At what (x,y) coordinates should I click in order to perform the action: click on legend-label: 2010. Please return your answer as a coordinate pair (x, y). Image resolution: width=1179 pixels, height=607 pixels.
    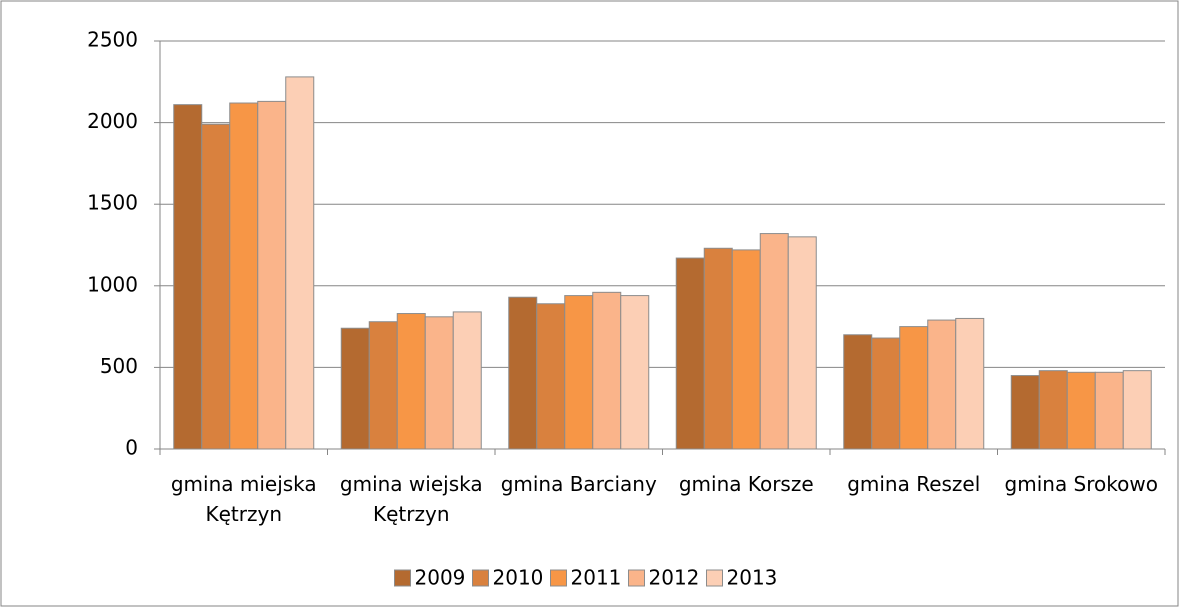
    Looking at the image, I should click on (518, 578).